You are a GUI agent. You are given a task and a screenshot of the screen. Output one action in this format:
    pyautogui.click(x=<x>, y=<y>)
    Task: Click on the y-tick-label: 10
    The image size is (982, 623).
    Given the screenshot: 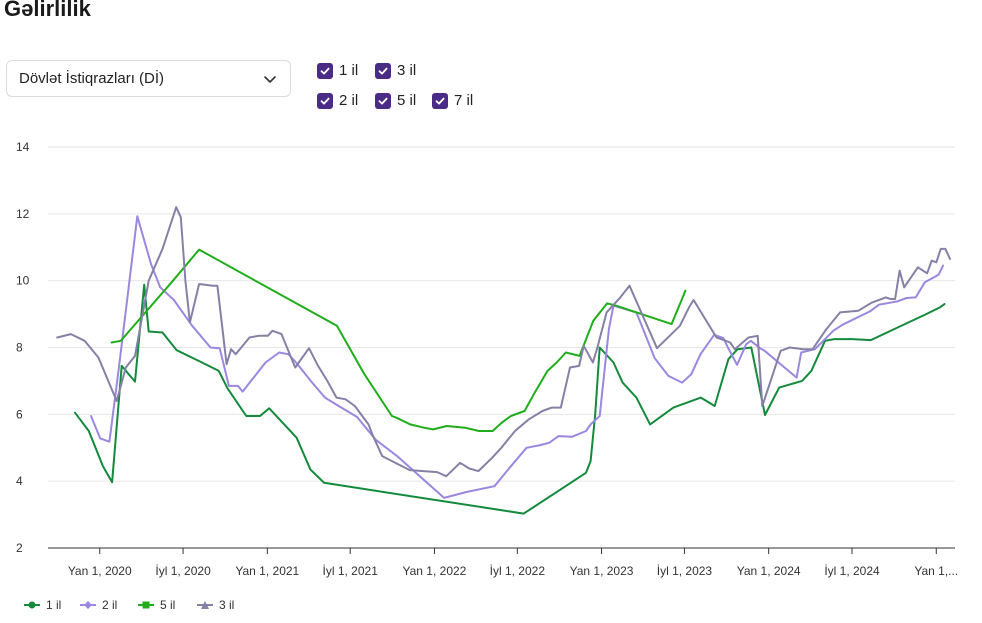 What is the action you would take?
    pyautogui.click(x=23, y=281)
    